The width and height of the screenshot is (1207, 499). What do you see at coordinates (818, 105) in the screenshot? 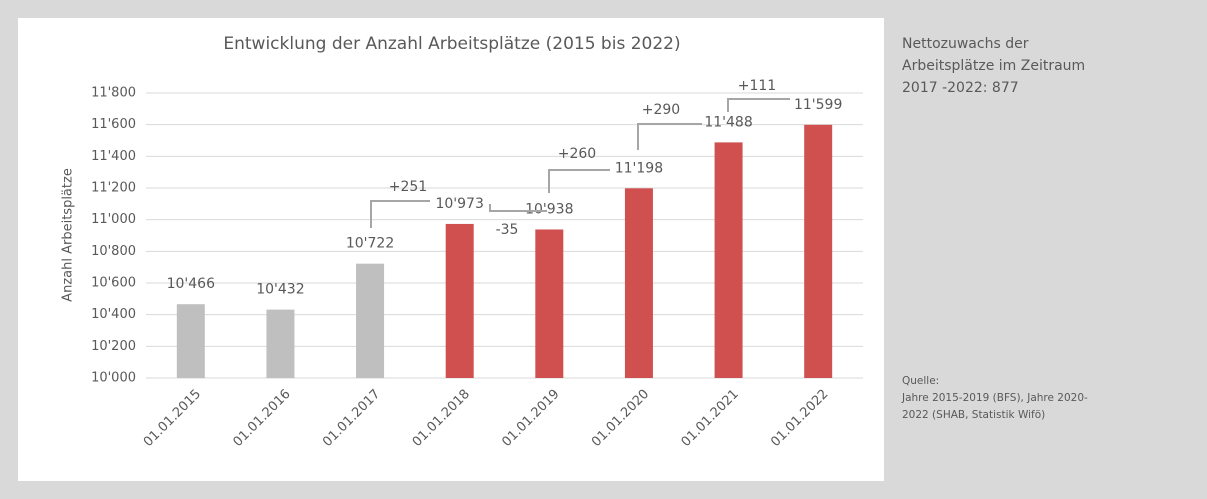
I see `value-label: 11'599` at bounding box center [818, 105].